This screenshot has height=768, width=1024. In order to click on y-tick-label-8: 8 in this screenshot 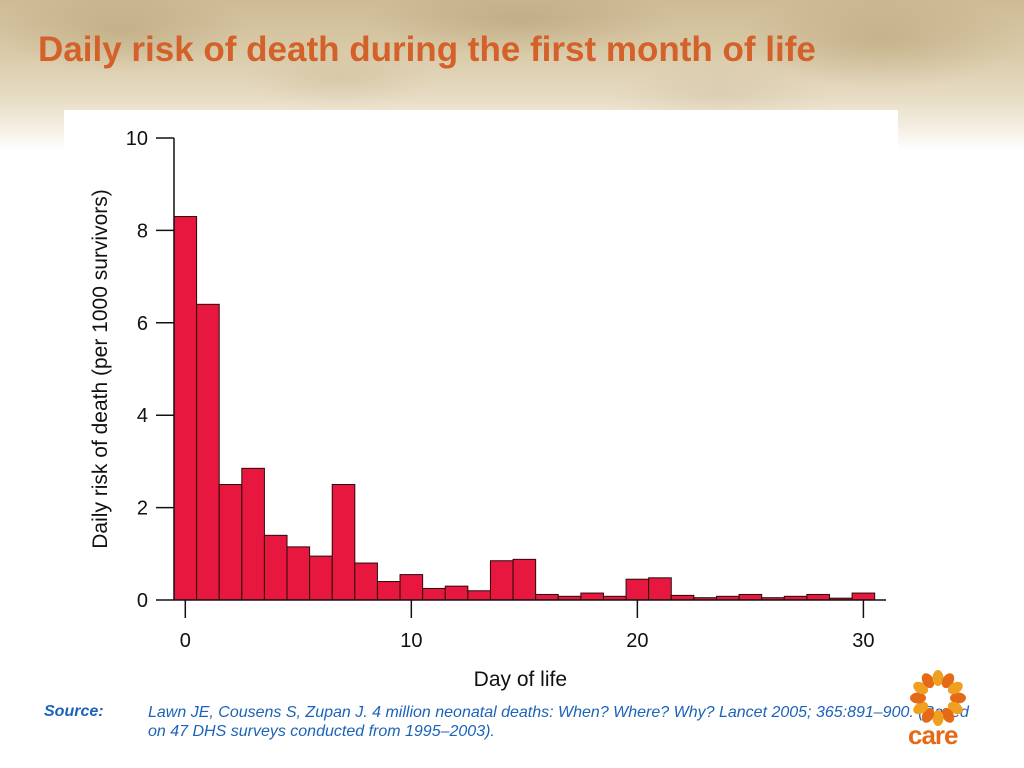, I will do `click(142, 231)`.